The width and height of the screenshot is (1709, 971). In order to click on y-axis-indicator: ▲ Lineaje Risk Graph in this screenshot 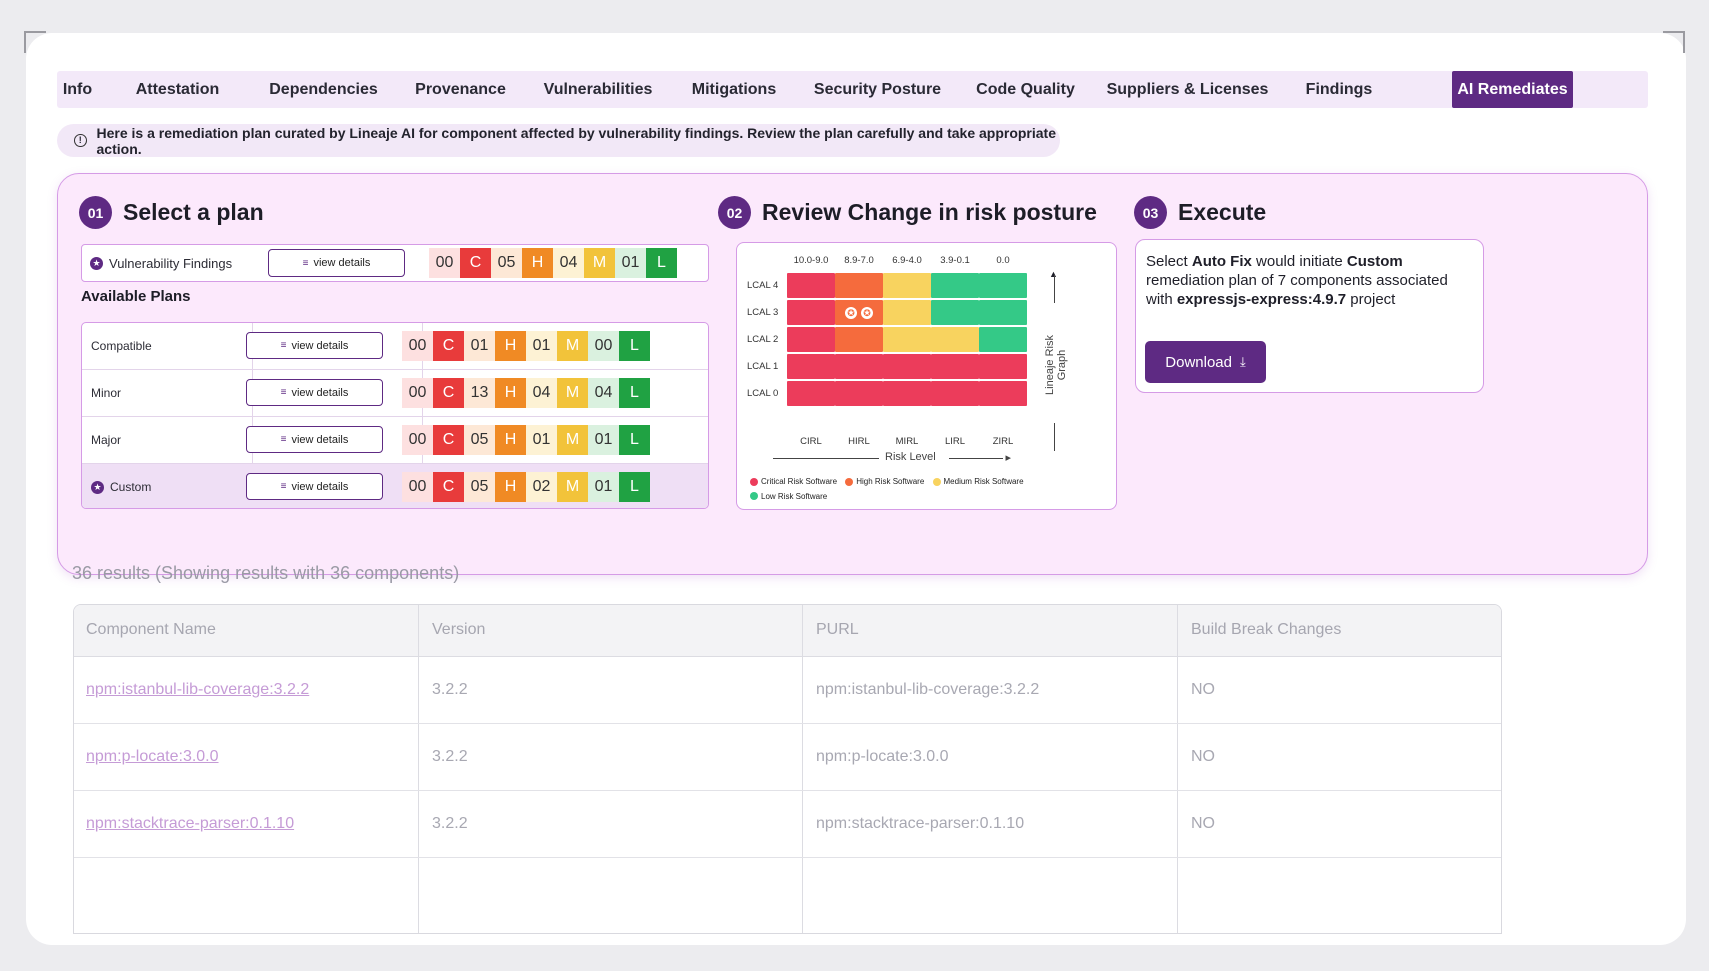, I will do `click(1056, 361)`.